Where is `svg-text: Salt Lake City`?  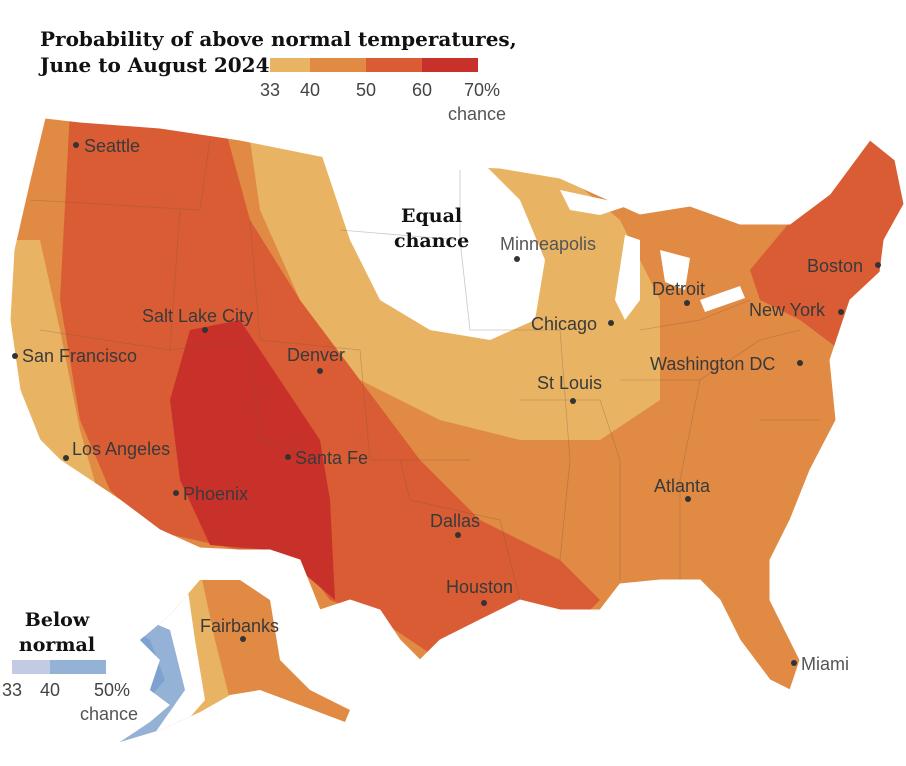 svg-text: Salt Lake City is located at coordinates (197, 316).